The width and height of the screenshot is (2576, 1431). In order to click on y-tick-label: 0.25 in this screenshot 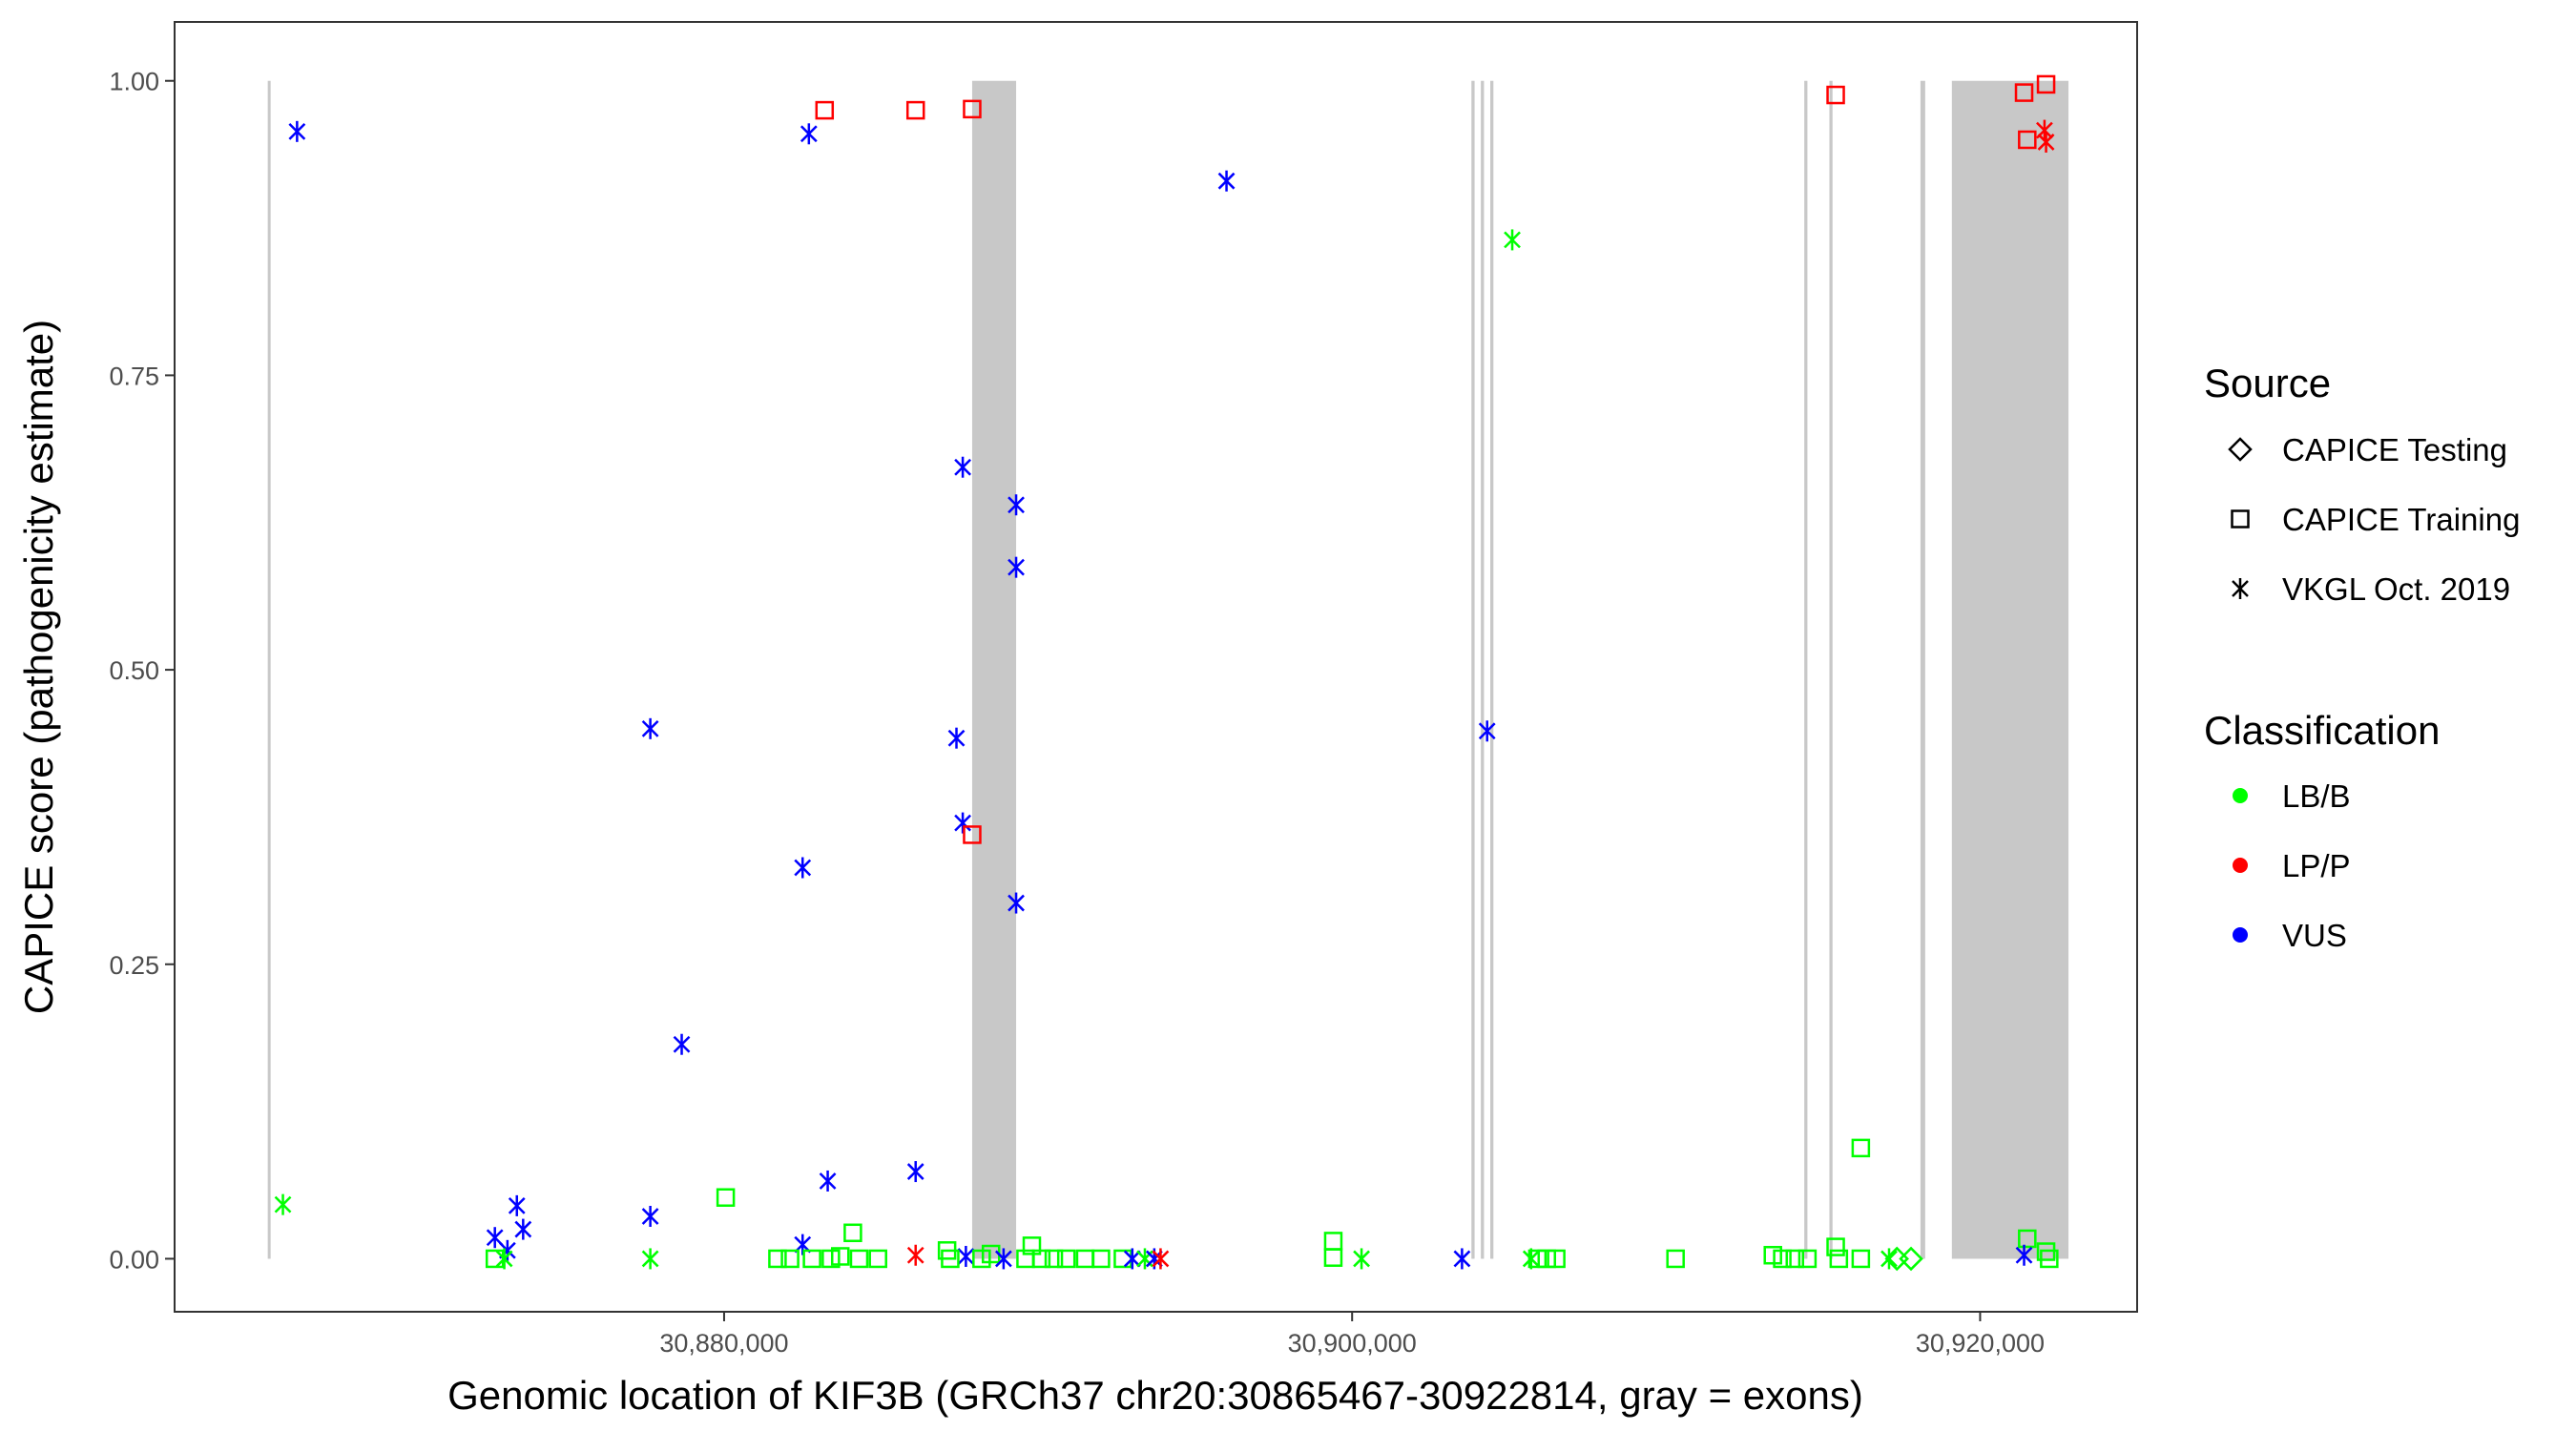, I will do `click(134, 965)`.